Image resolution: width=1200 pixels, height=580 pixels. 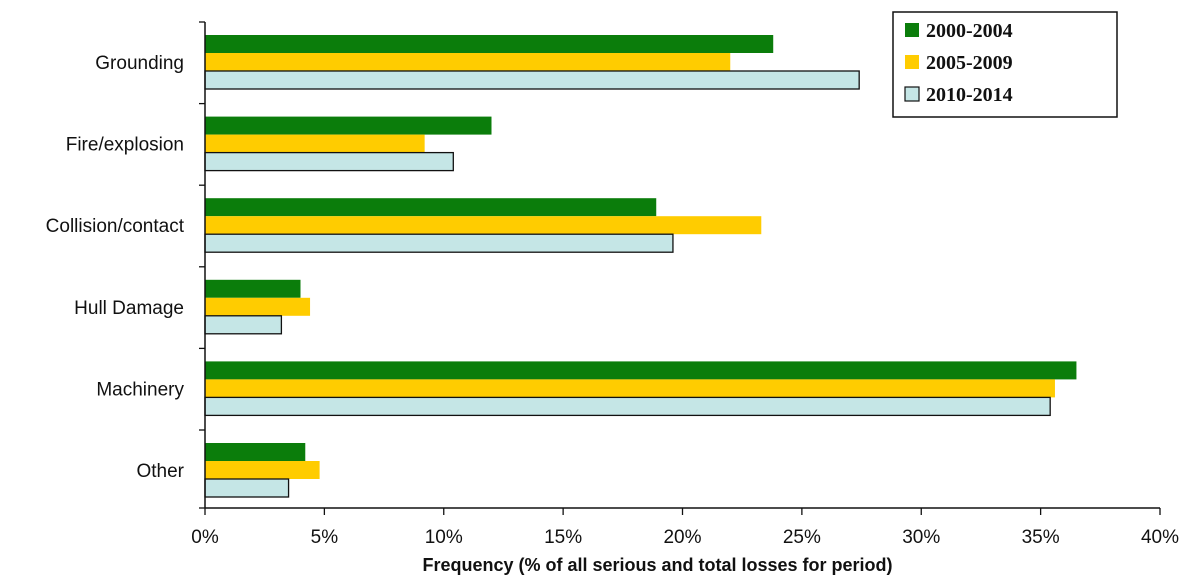 What do you see at coordinates (532, 80) in the screenshot?
I see `bar-grounding-2010-2014` at bounding box center [532, 80].